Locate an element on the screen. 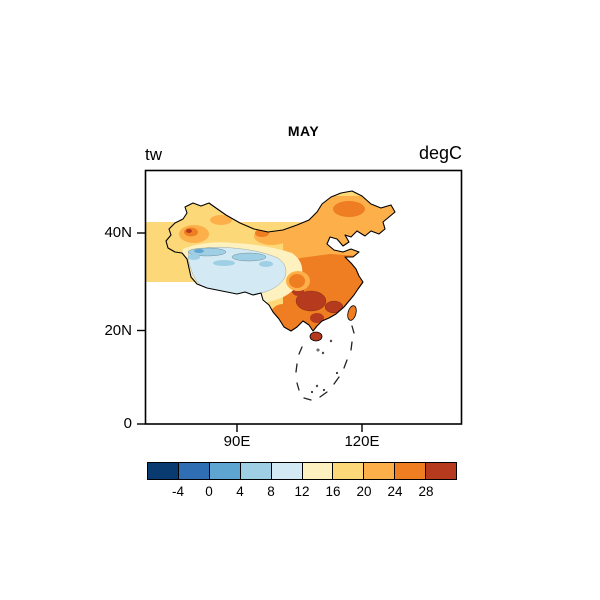 The height and width of the screenshot is (600, 600). colorbar-label: 12 is located at coordinates (302, 491).